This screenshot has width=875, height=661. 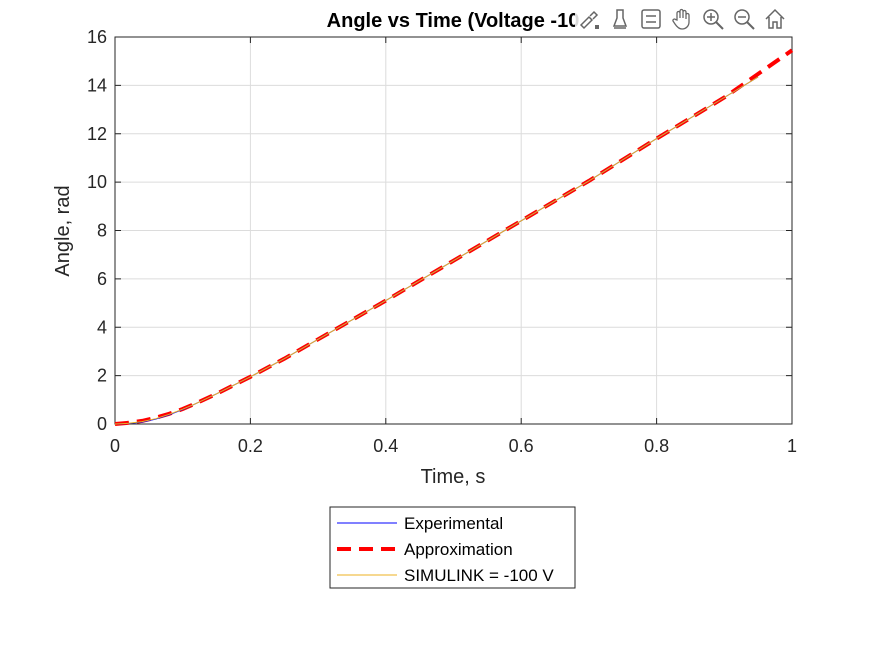 I want to click on y-tick-label: 10, so click(x=97, y=182).